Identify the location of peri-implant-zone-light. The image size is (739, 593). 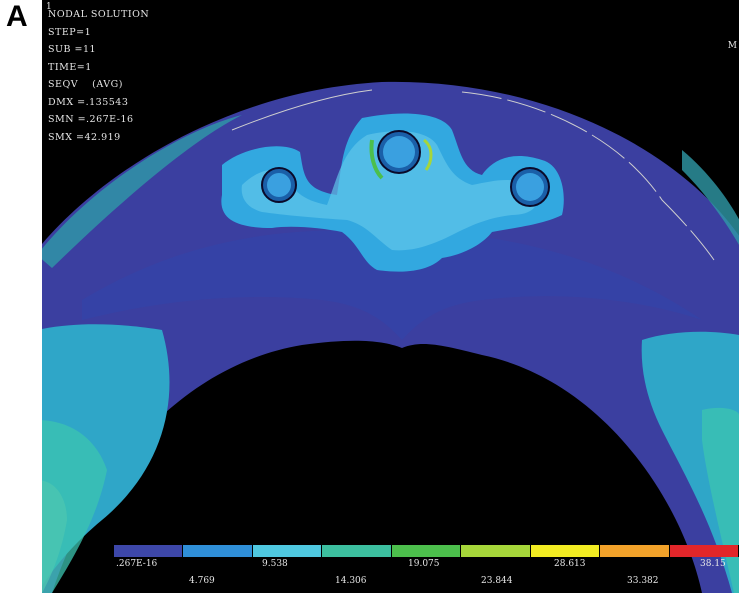
(390, 191).